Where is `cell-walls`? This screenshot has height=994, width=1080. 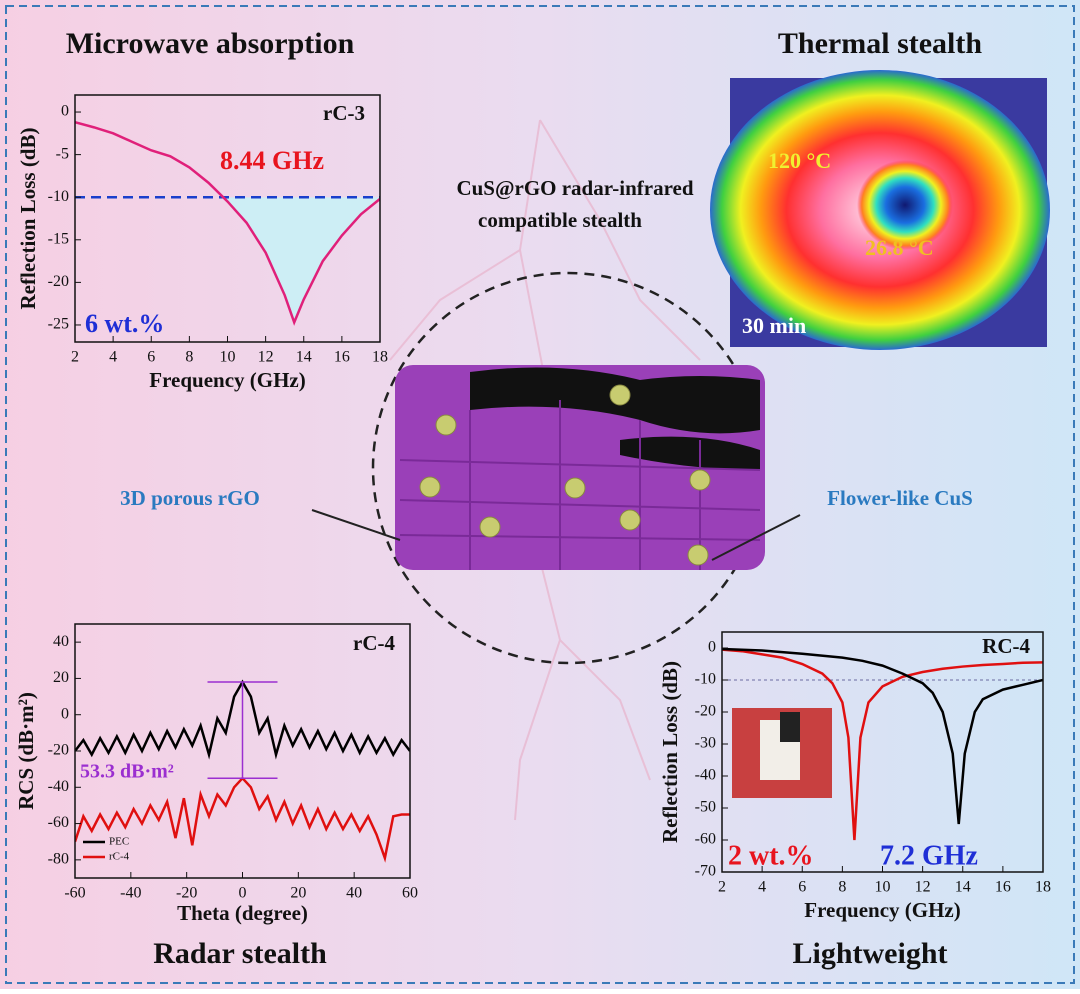
cell-walls is located at coordinates (580, 485).